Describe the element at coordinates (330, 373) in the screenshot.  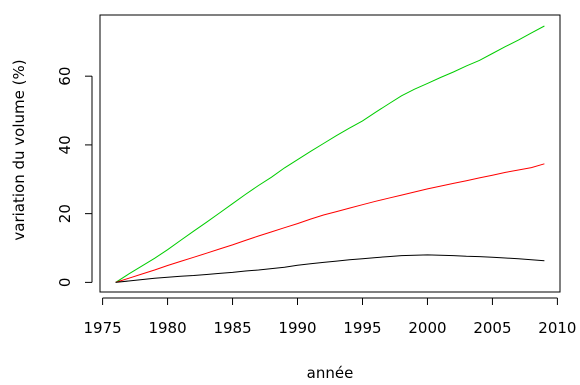
I see `x-axis-title: année` at that location.